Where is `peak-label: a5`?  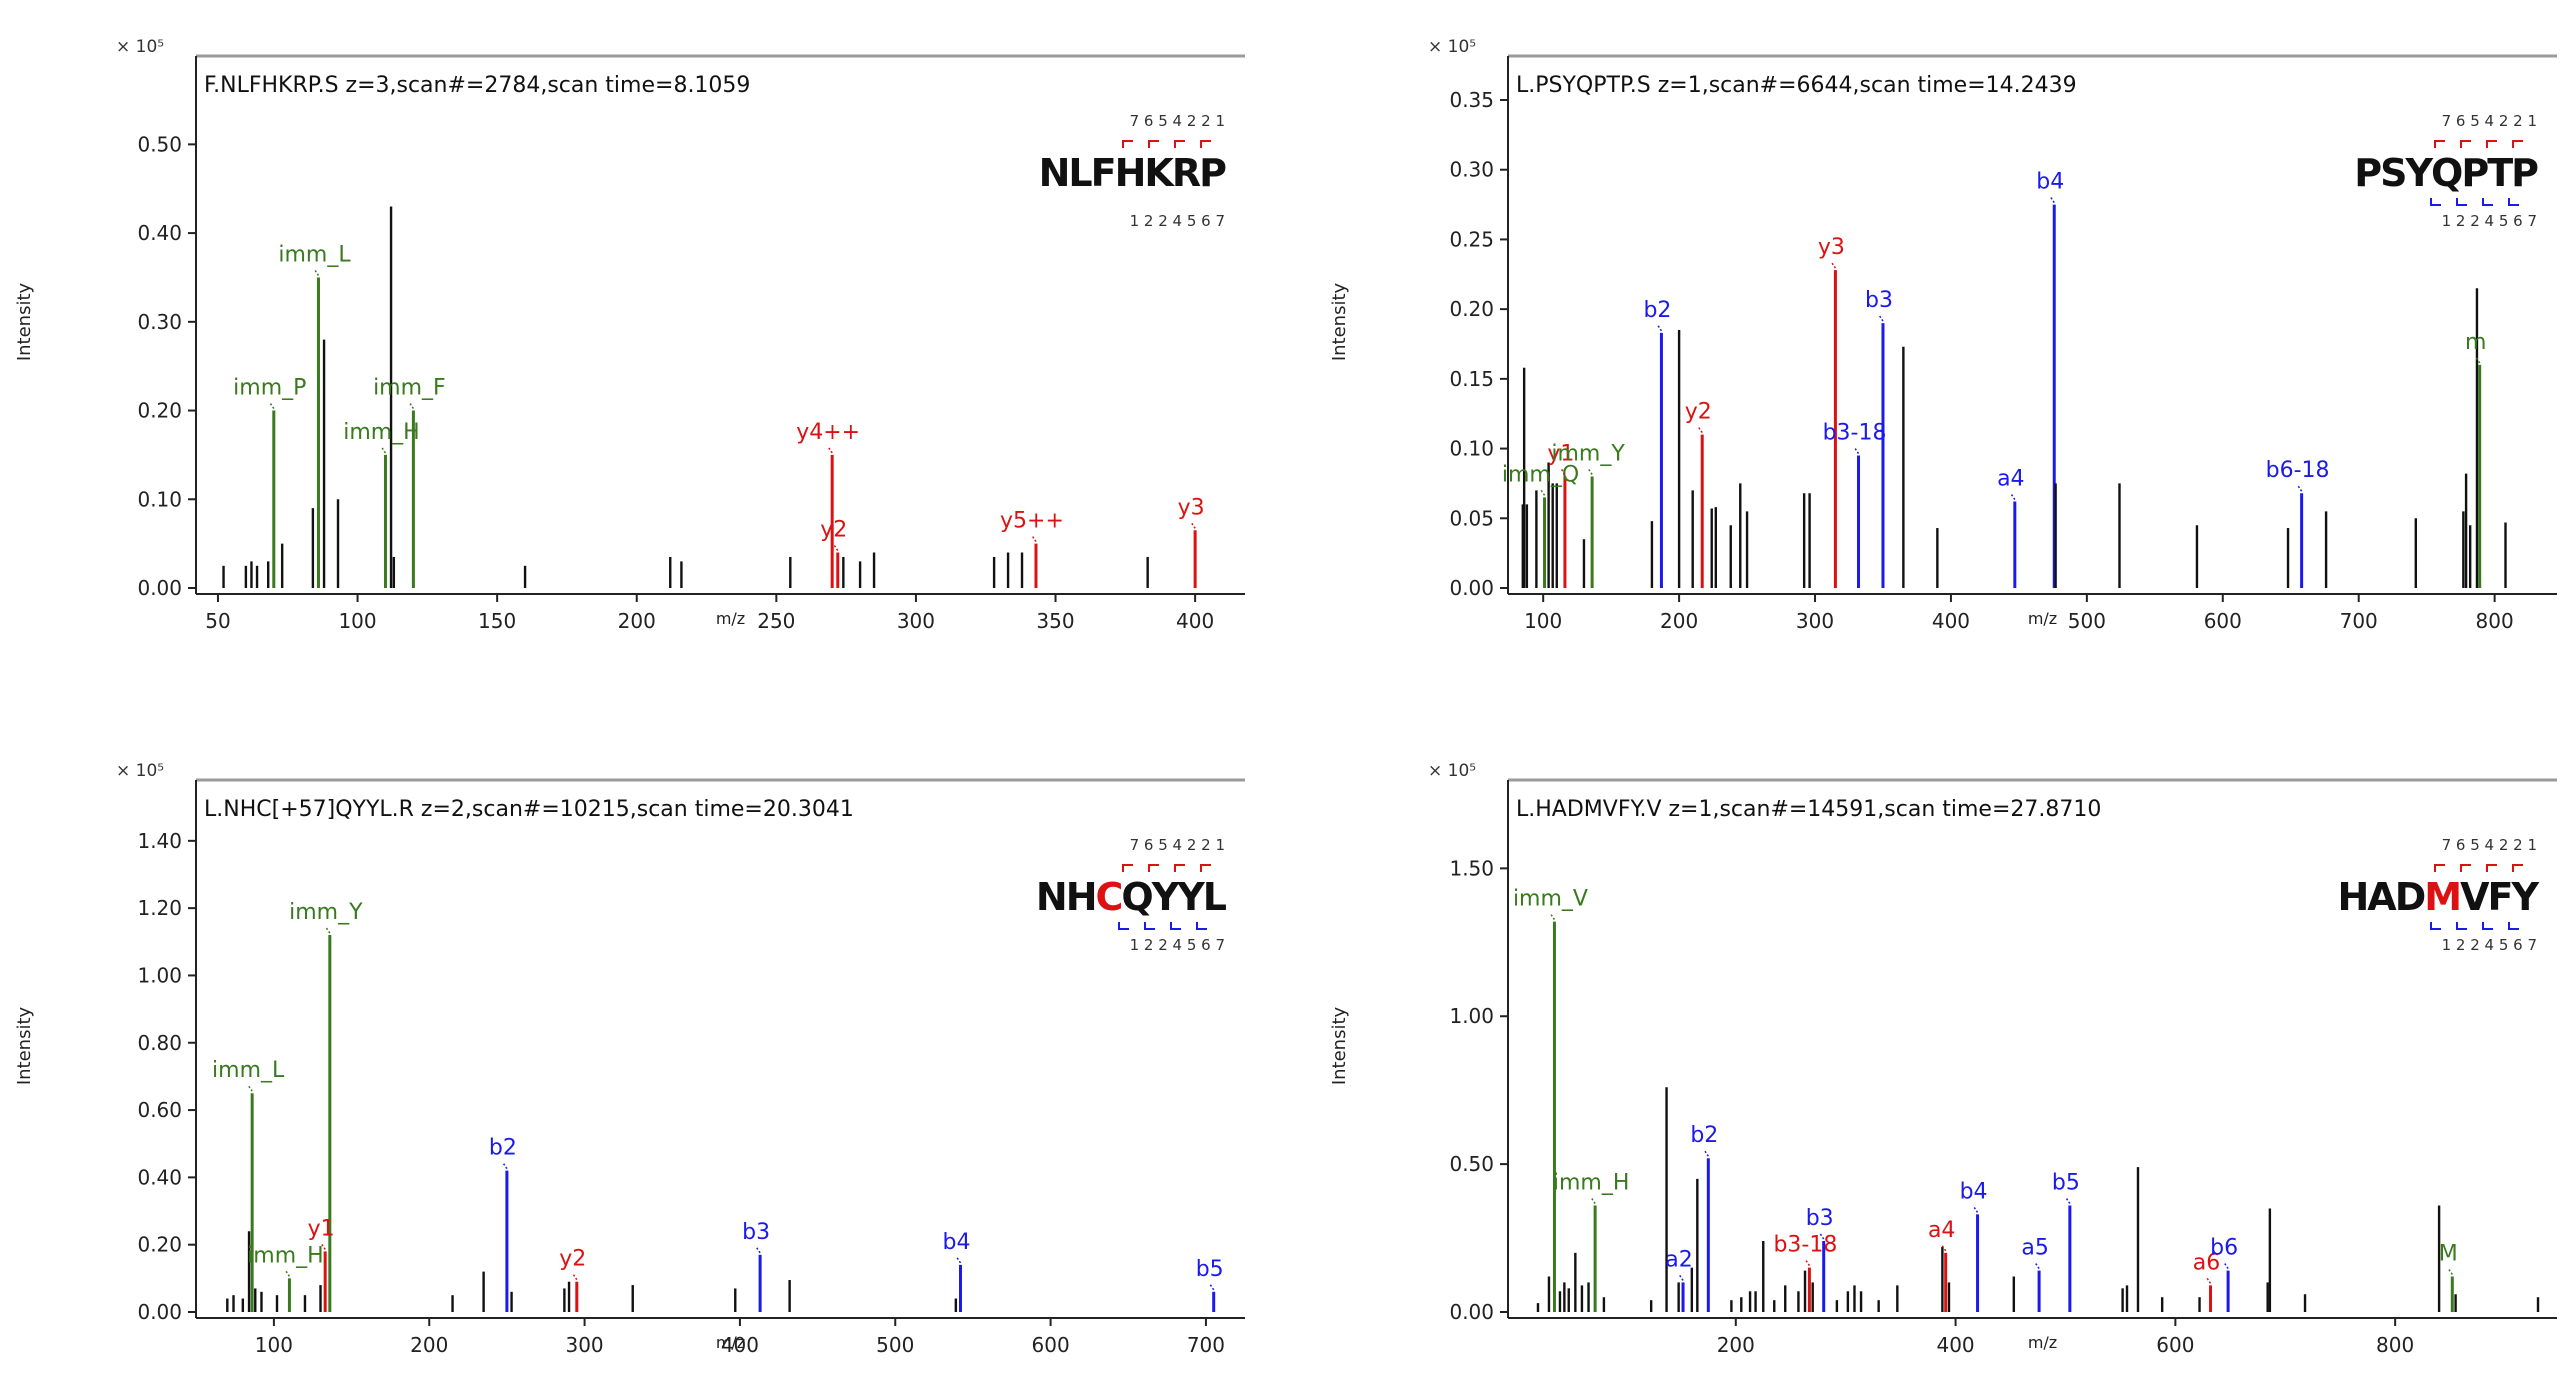
peak-label: a5 is located at coordinates (2034, 1248).